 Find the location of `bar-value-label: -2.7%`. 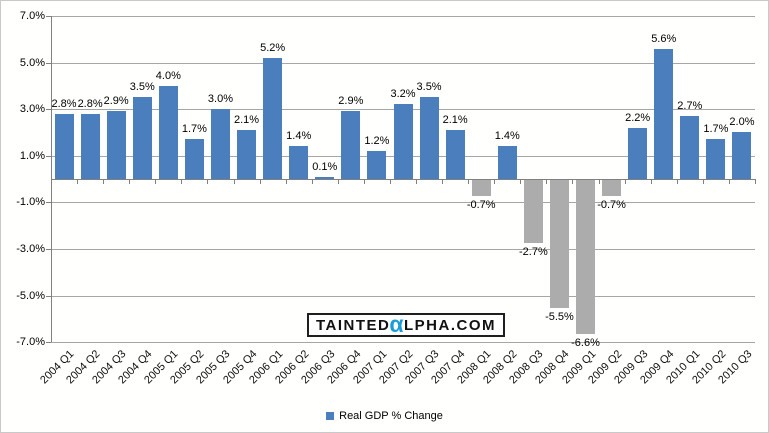

bar-value-label: -2.7% is located at coordinates (533, 251).